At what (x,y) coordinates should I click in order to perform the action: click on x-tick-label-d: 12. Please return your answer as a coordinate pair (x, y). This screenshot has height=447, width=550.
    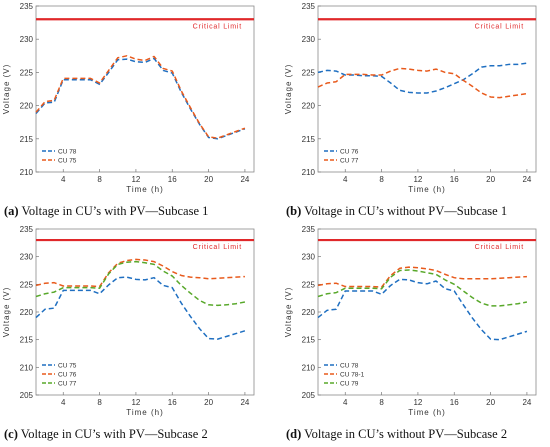
    Looking at the image, I should click on (417, 402).